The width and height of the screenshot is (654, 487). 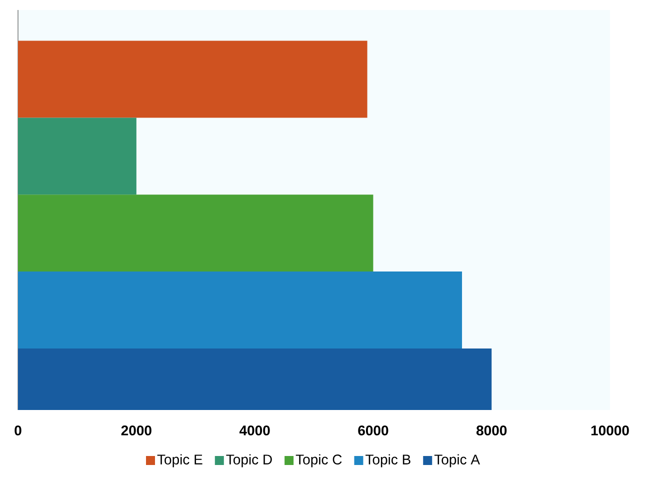 I want to click on x-tick-label: 10000, so click(x=610, y=431).